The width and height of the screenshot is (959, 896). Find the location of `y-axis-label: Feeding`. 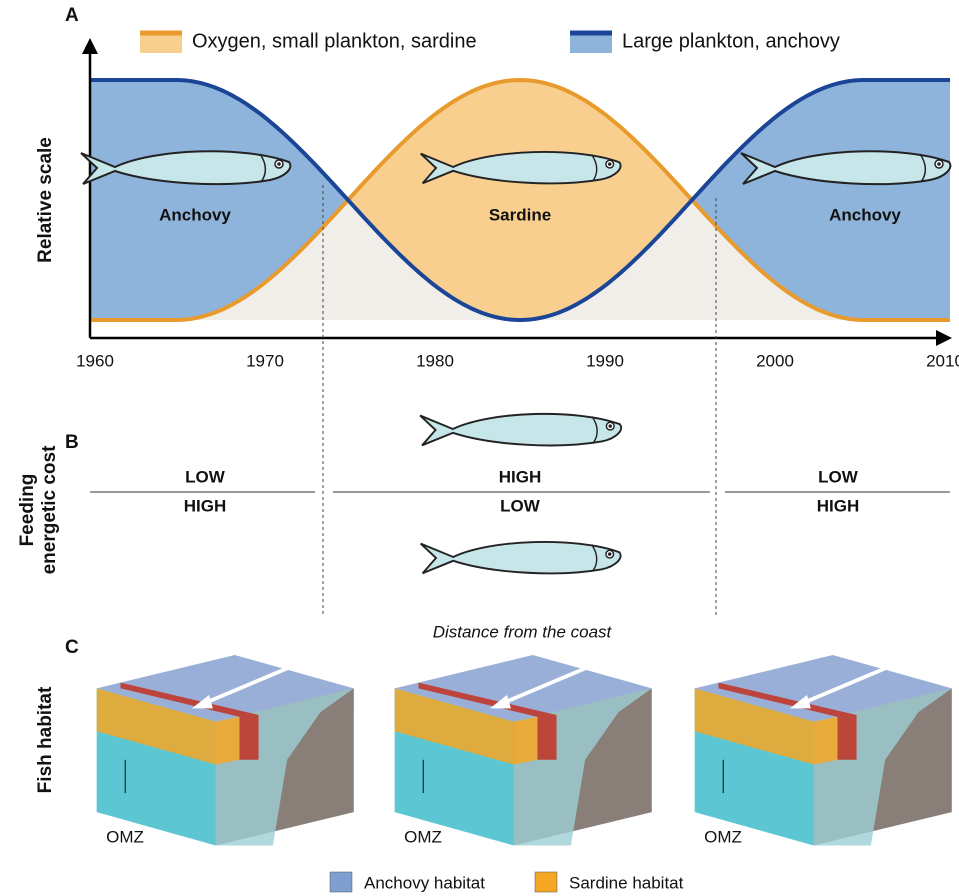

y-axis-label: Feeding is located at coordinates (27, 510).